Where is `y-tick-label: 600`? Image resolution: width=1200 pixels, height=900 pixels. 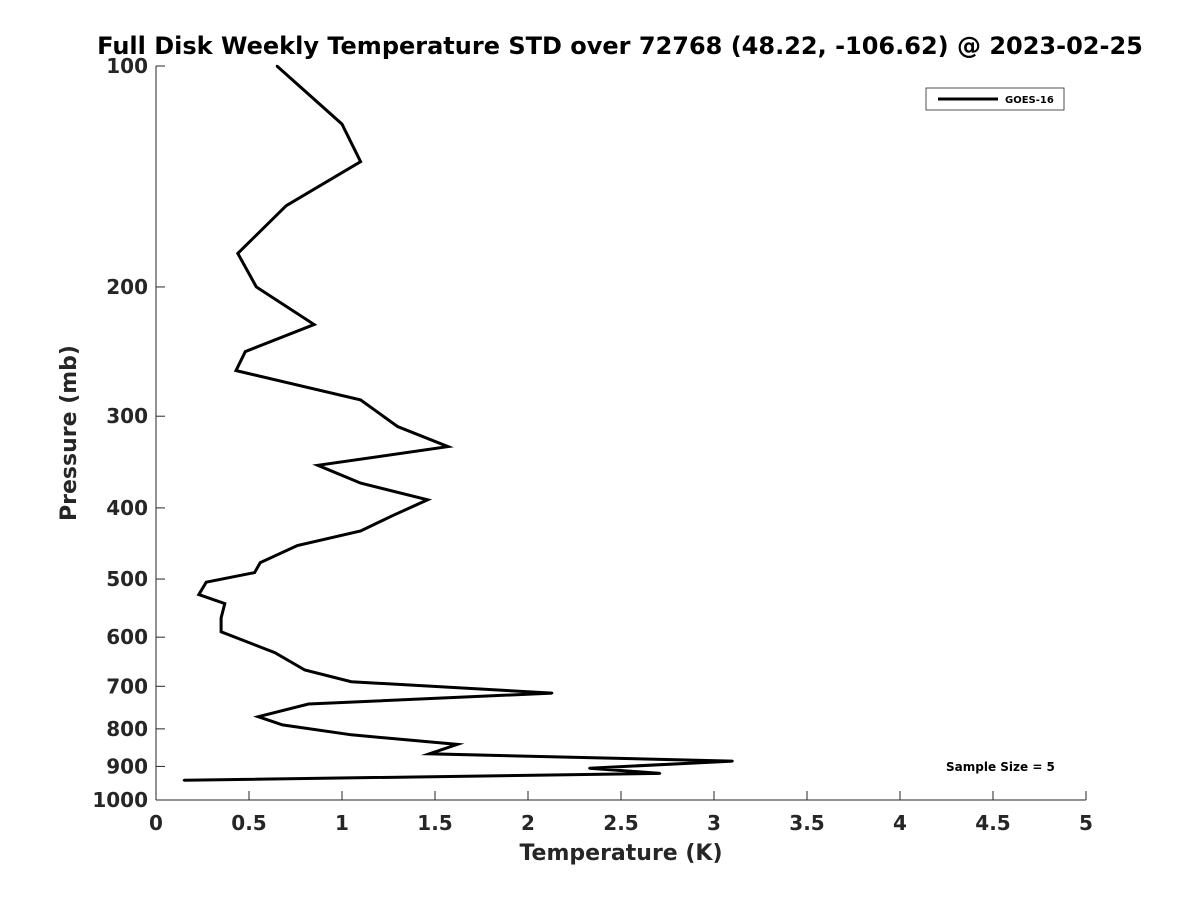 y-tick-label: 600 is located at coordinates (127, 637).